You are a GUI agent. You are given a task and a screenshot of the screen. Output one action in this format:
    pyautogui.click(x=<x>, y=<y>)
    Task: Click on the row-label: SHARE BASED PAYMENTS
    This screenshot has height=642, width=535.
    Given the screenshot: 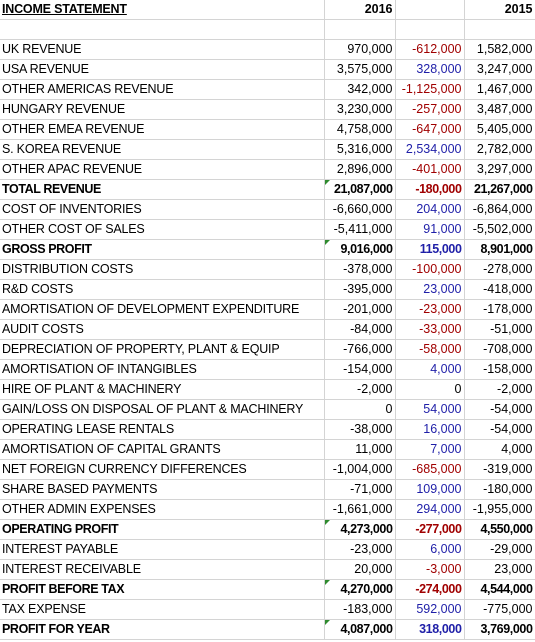 What is the action you would take?
    pyautogui.click(x=162, y=489)
    